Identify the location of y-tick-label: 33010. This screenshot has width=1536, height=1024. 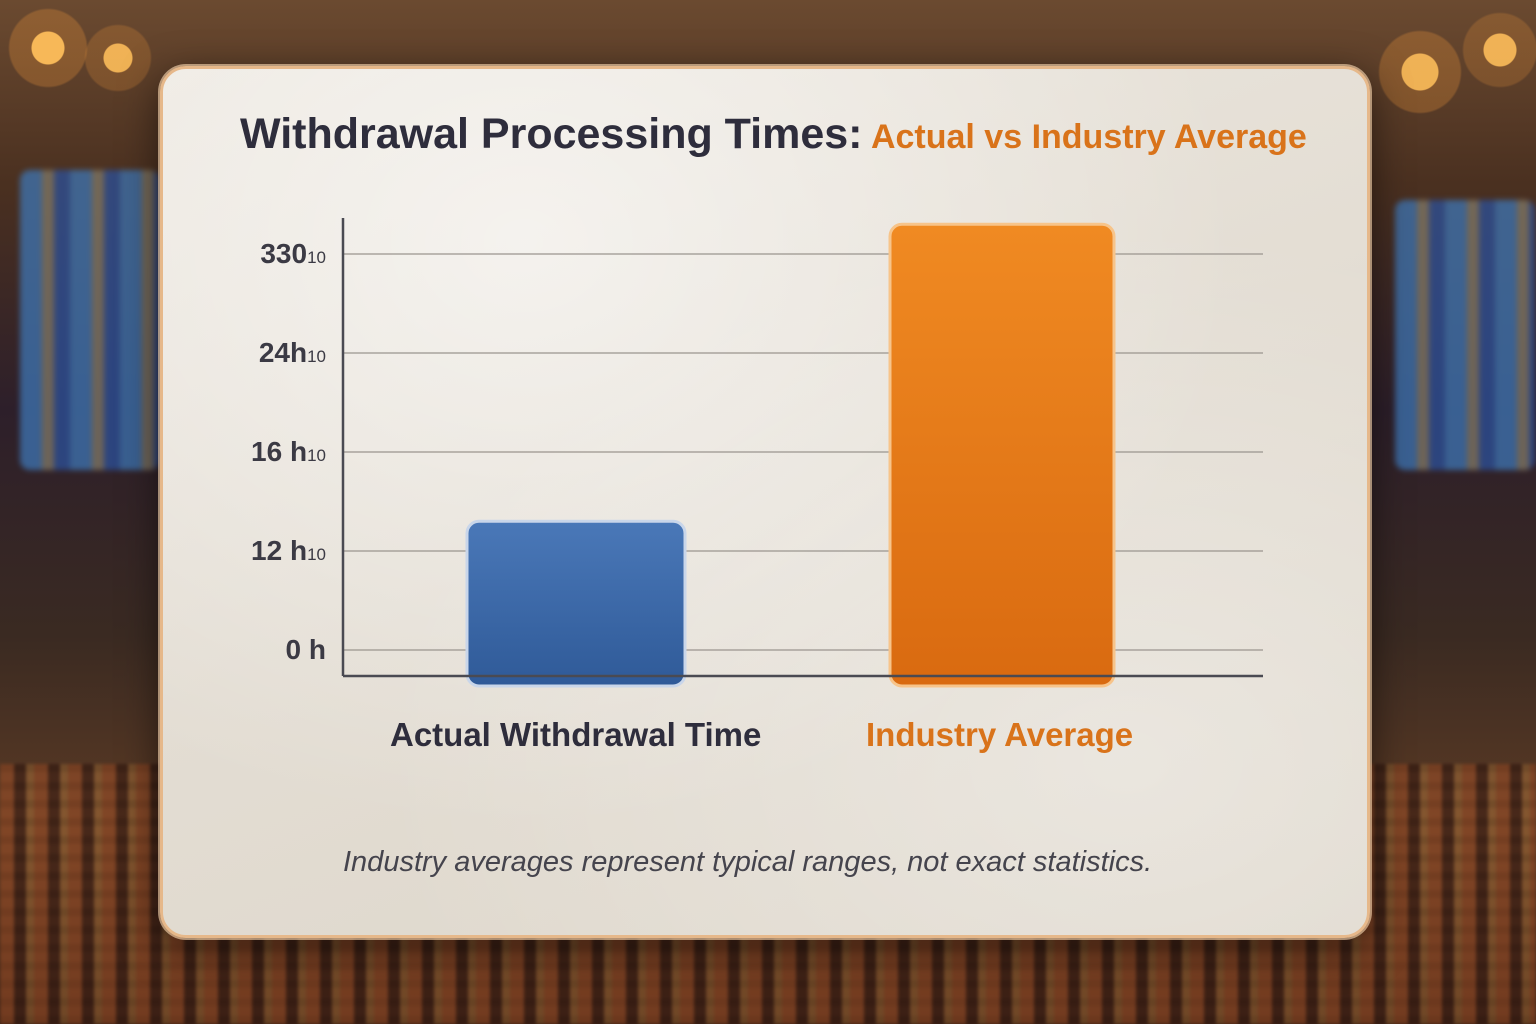
(293, 253).